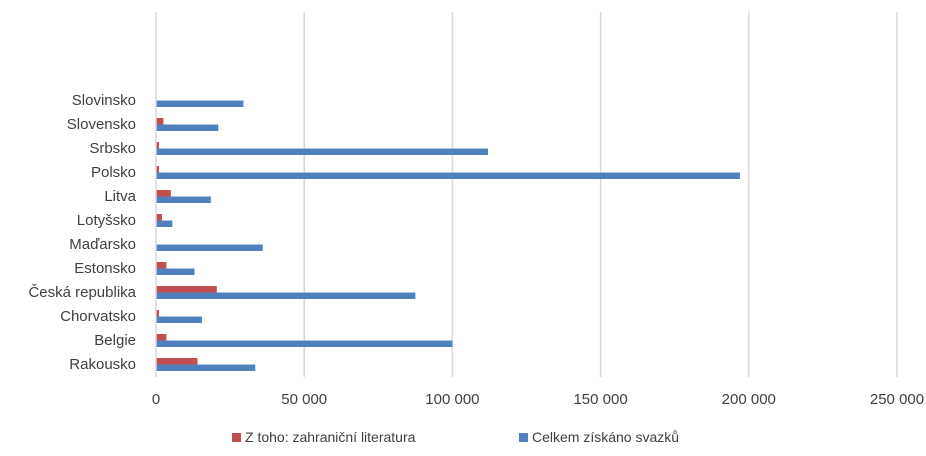 The height and width of the screenshot is (456, 926). What do you see at coordinates (113, 172) in the screenshot?
I see `category-label: Polsko` at bounding box center [113, 172].